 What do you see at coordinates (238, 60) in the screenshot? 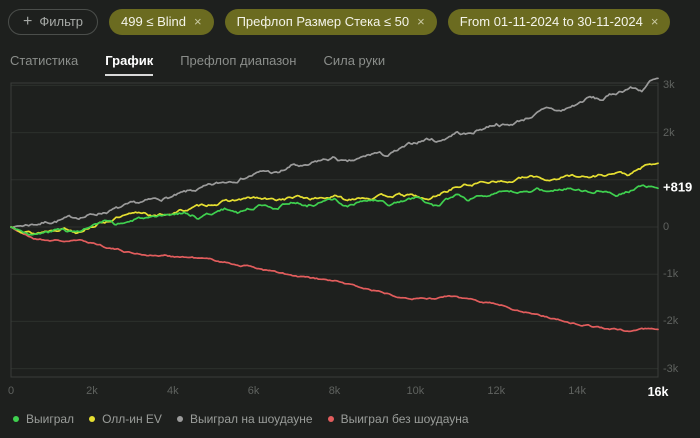
I see `tab-preflop-range: Префлоп диапазон` at bounding box center [238, 60].